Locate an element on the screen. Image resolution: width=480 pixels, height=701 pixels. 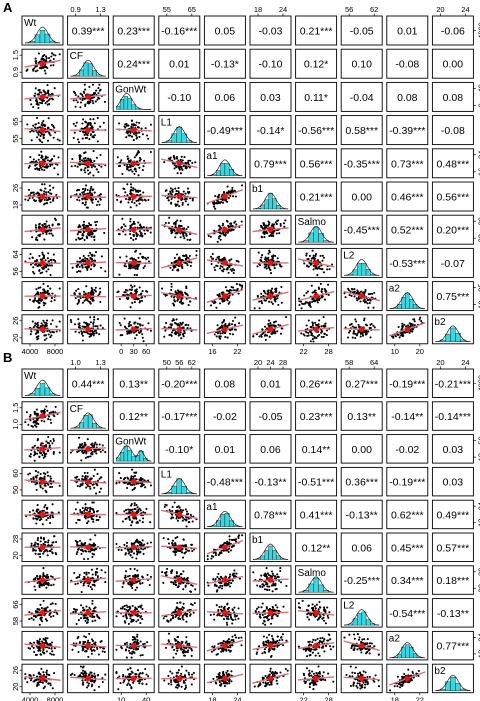
pairs-cell-4-7: -0.13** is located at coordinates (361, 514).